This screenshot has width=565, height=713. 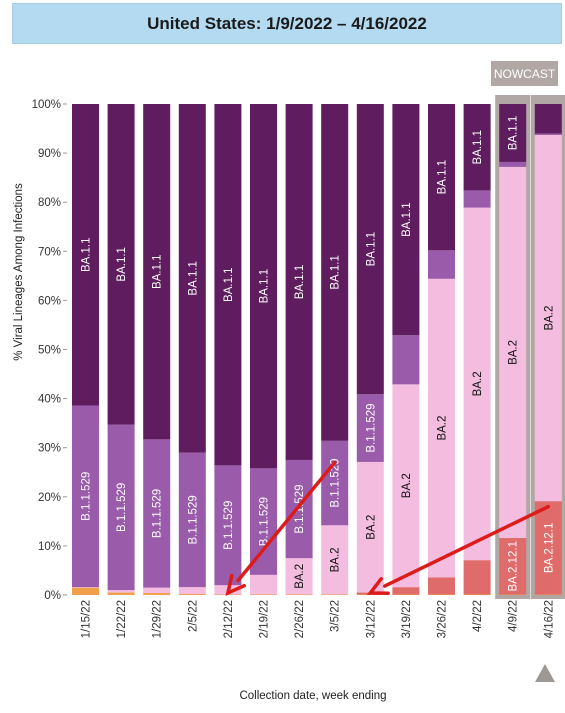 What do you see at coordinates (49, 547) in the screenshot?
I see `y-tick-label: 10%` at bounding box center [49, 547].